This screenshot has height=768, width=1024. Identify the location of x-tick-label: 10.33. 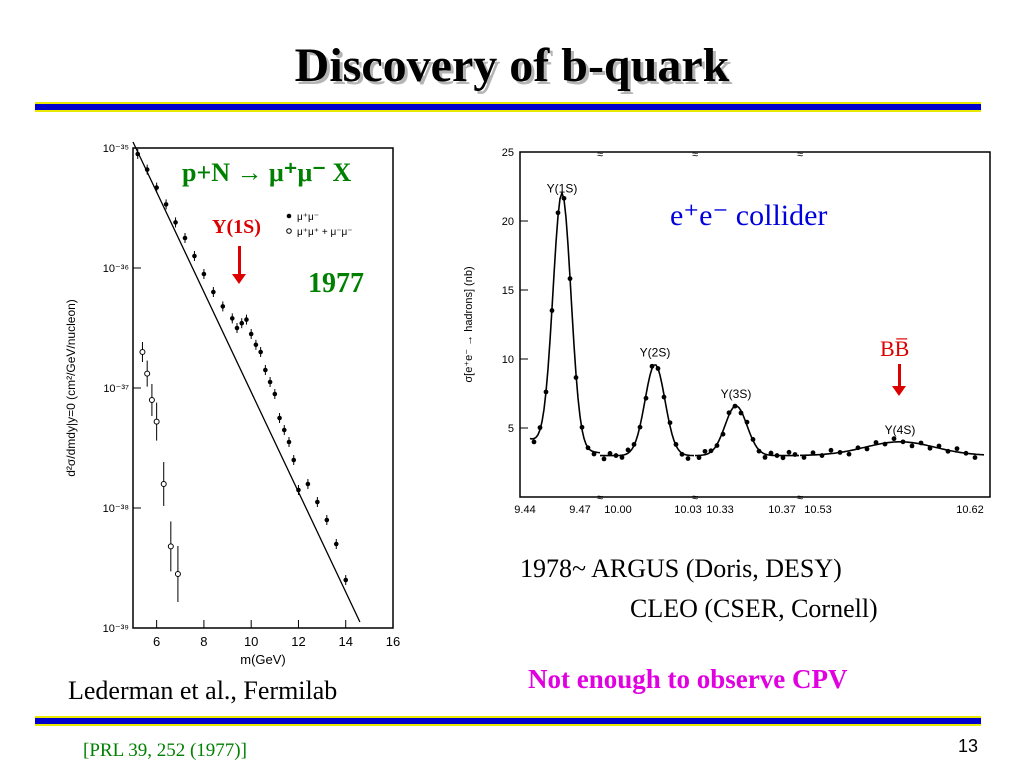
(720, 510).